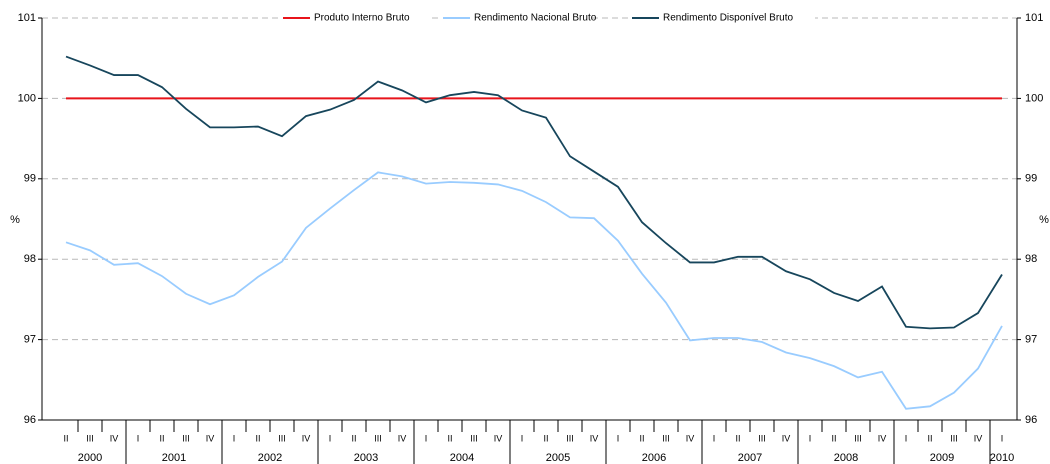 This screenshot has width=1050, height=464. What do you see at coordinates (1044, 220) in the screenshot?
I see `y2-axis-label: %` at bounding box center [1044, 220].